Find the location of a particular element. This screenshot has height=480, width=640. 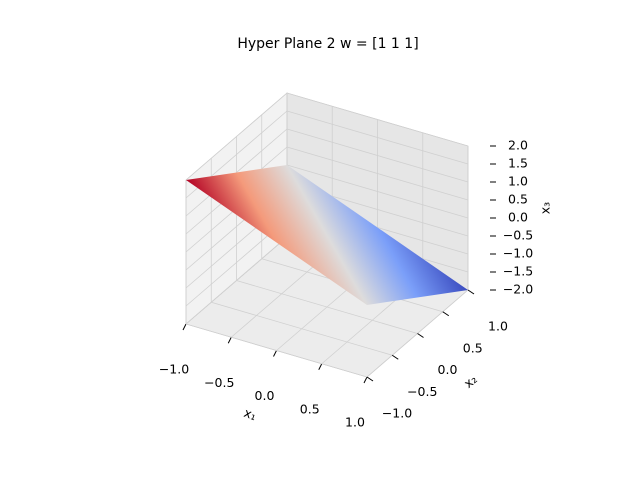

x-tick-label: −0.5 is located at coordinates (219, 382).